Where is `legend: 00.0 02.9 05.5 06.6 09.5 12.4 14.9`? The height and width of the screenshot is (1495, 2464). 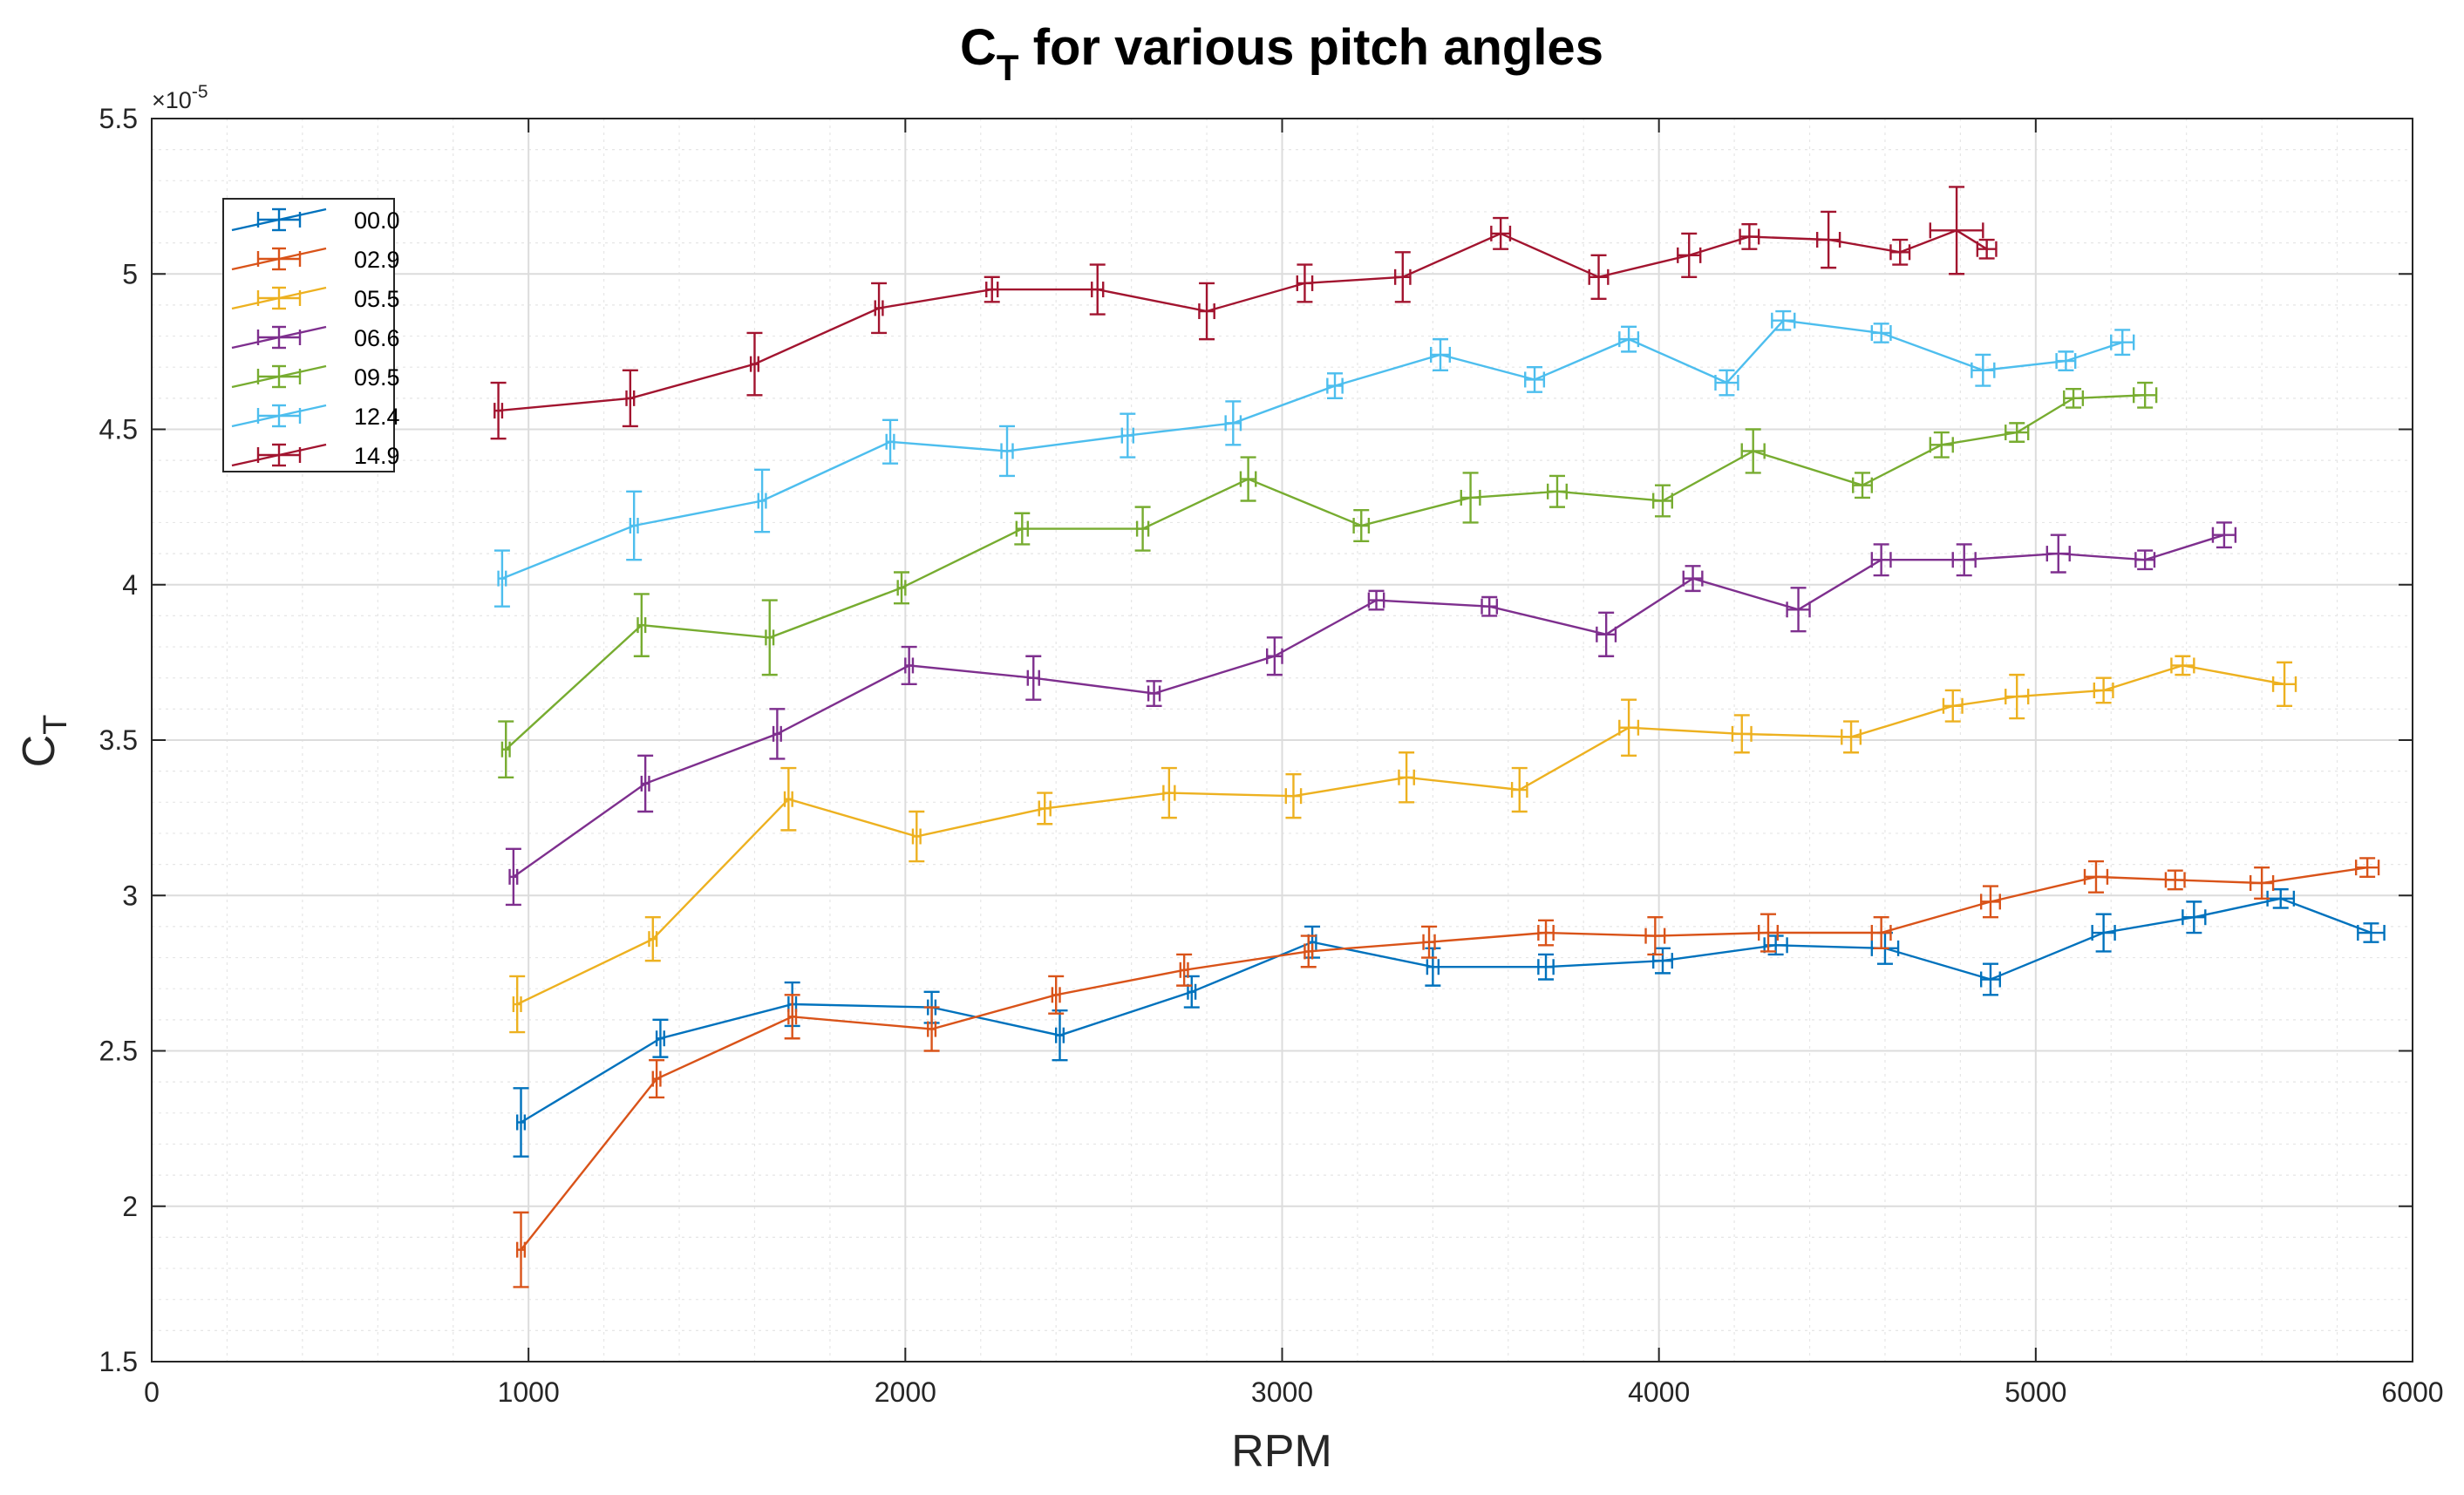
legend: 00.0 02.9 05.5 06.6 09.5 12.4 14.9 is located at coordinates (311, 335).